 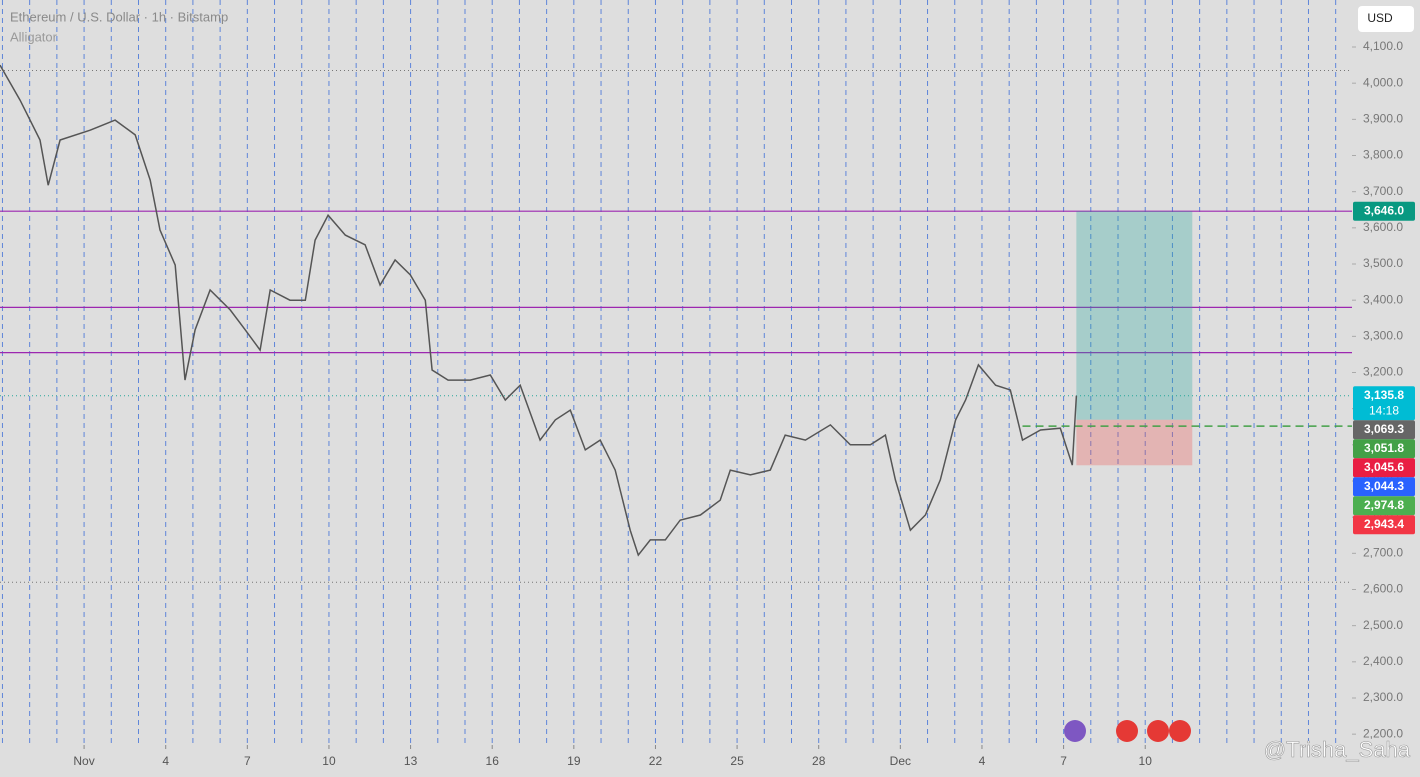 I want to click on y-tick-label: 2,400.0, so click(x=1383, y=661).